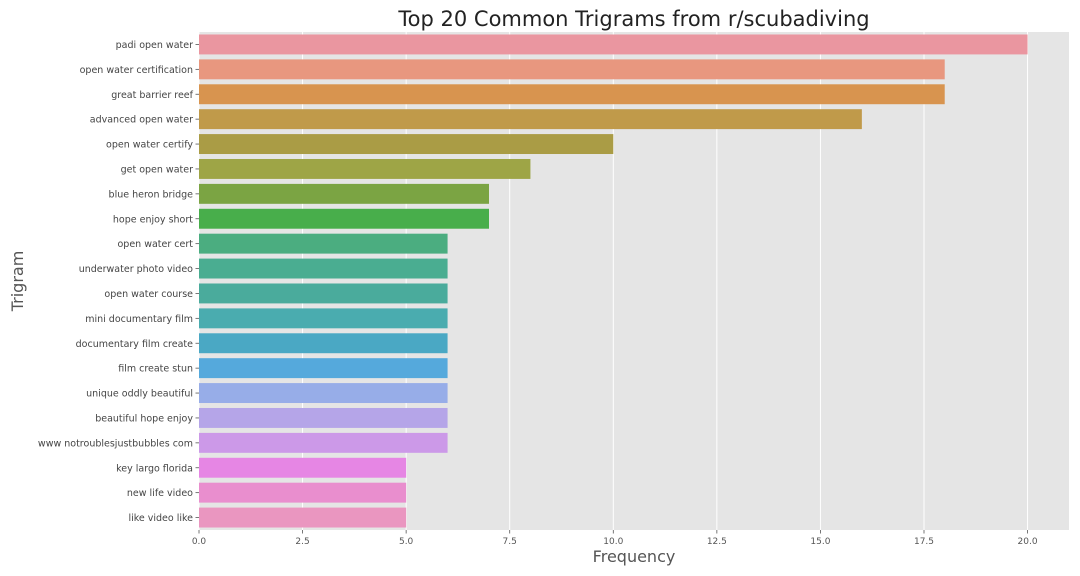 The image size is (1080, 576). Describe the element at coordinates (323, 368) in the screenshot. I see `bar-film-create-stun` at that location.